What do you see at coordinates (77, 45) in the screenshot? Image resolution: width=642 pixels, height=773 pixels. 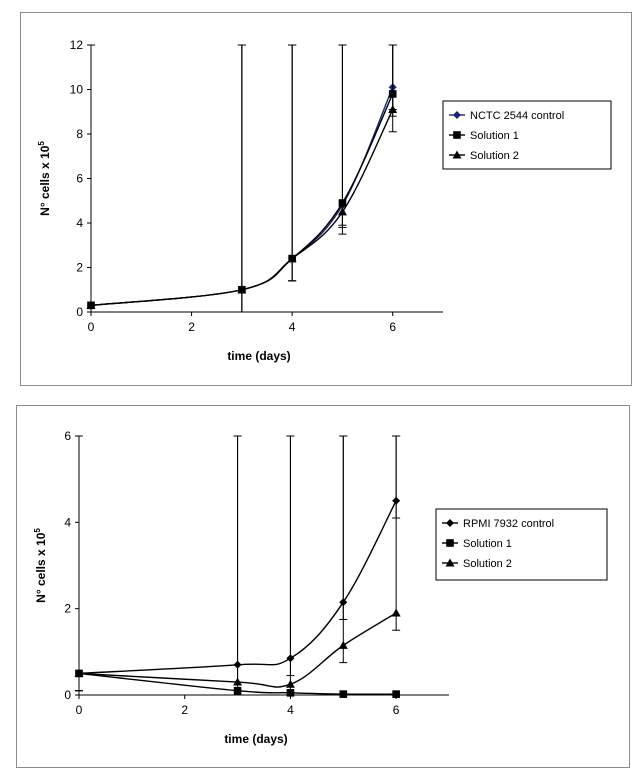 I see `y-tick-label: 12` at bounding box center [77, 45].